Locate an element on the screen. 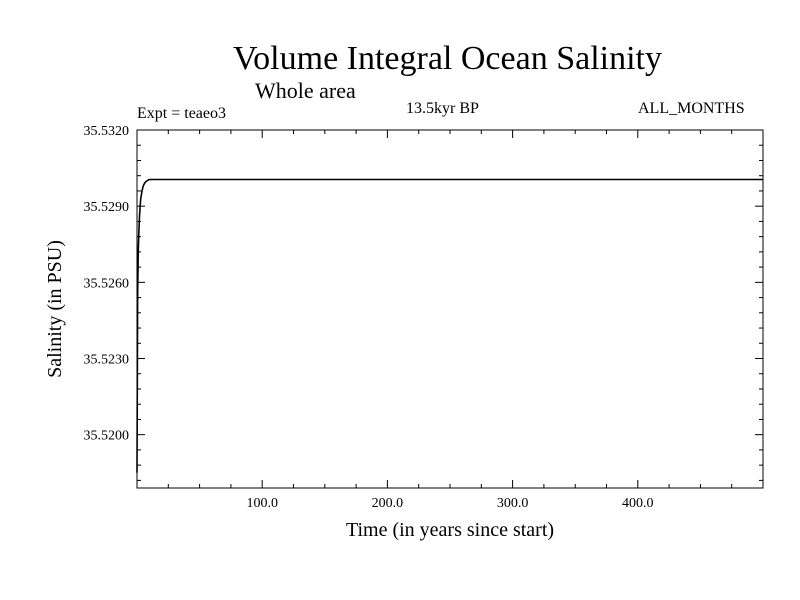 The height and width of the screenshot is (600, 800). y-tick-label: 35.5260 is located at coordinates (107, 283).